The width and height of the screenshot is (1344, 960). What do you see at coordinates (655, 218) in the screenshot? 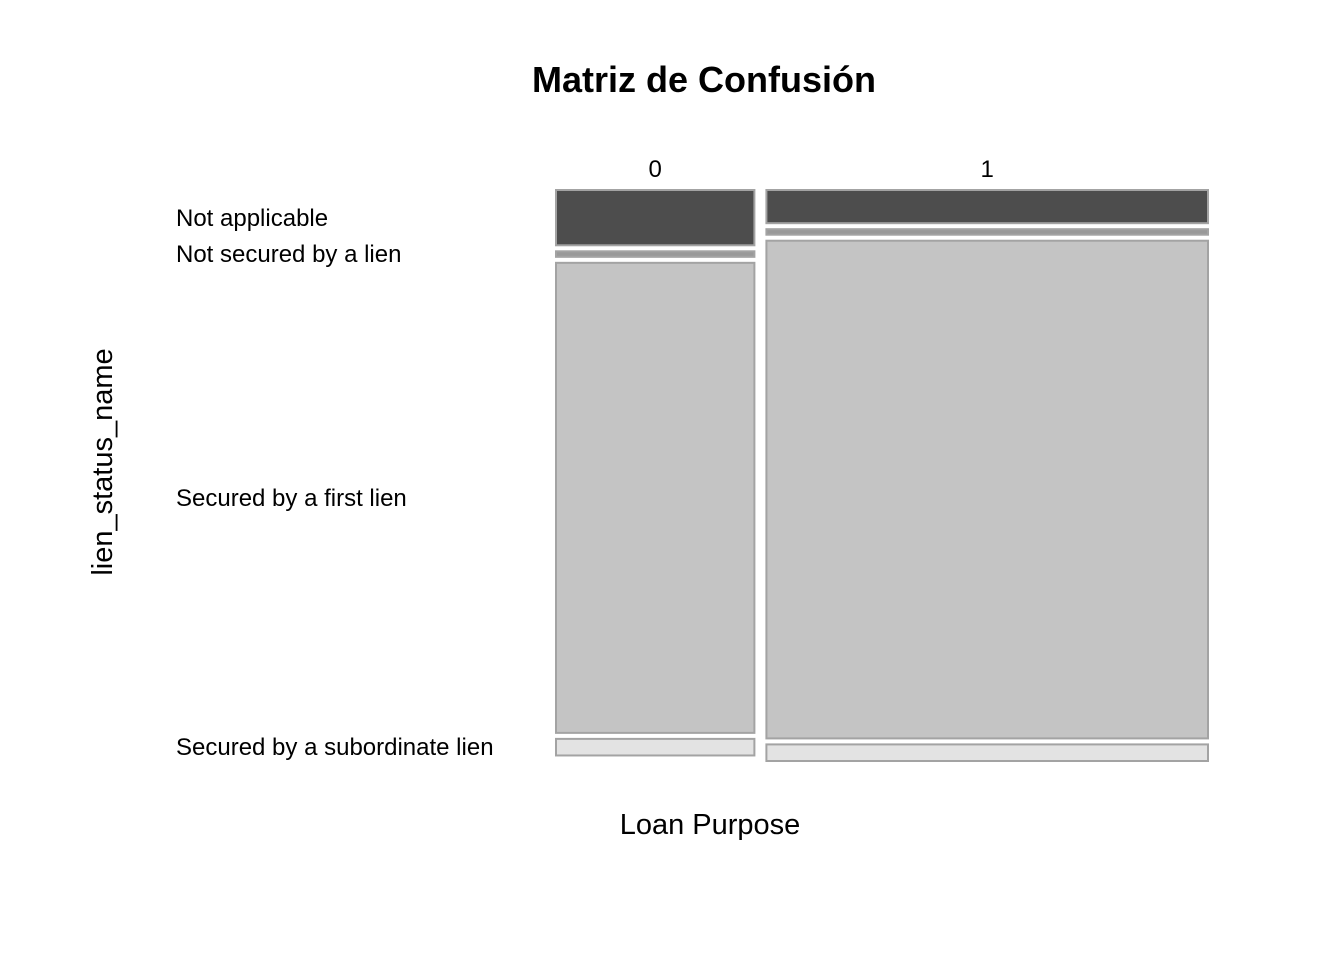
I see `cell-0-not-applicable` at bounding box center [655, 218].